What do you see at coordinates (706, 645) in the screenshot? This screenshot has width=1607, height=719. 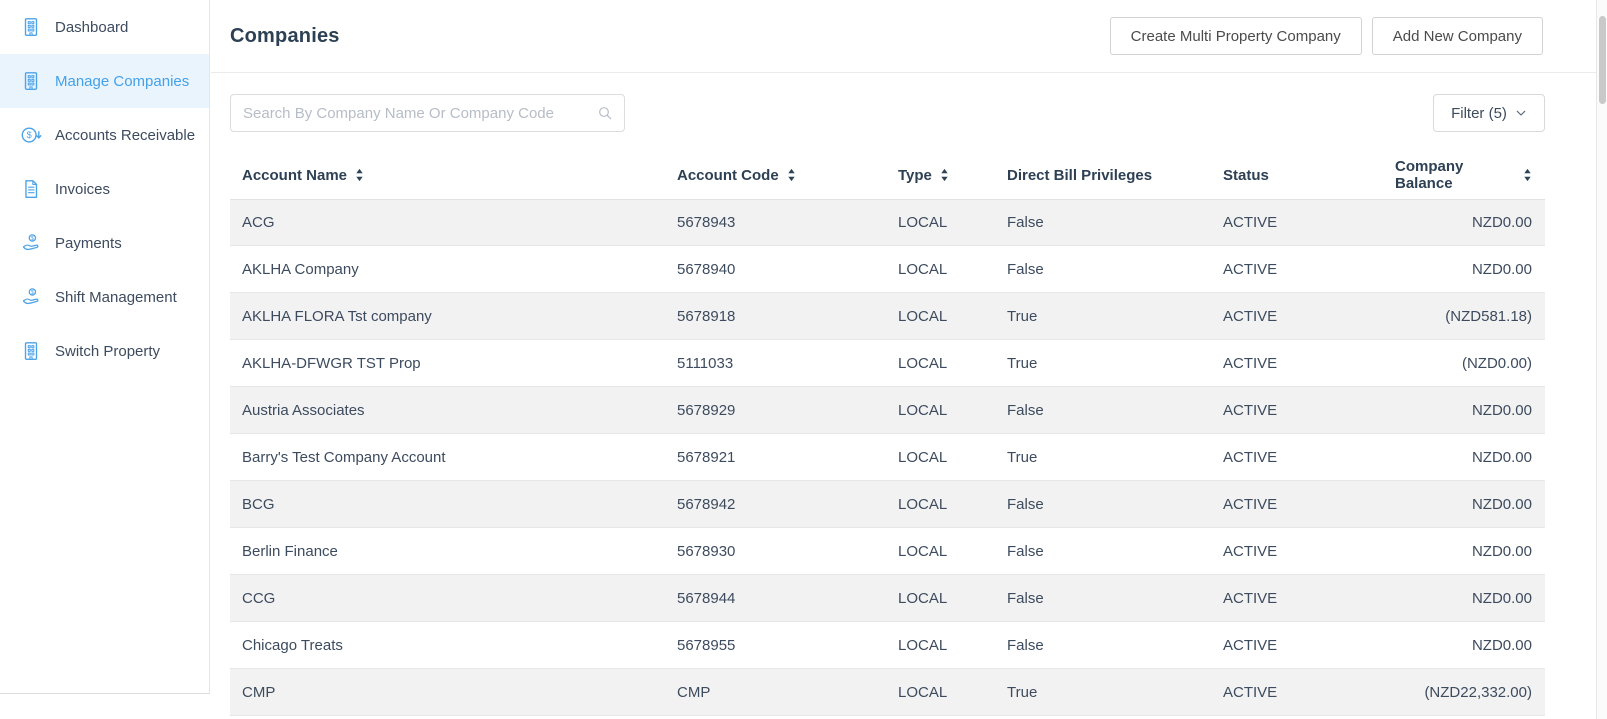 I see `cell-account-code: 5678955` at bounding box center [706, 645].